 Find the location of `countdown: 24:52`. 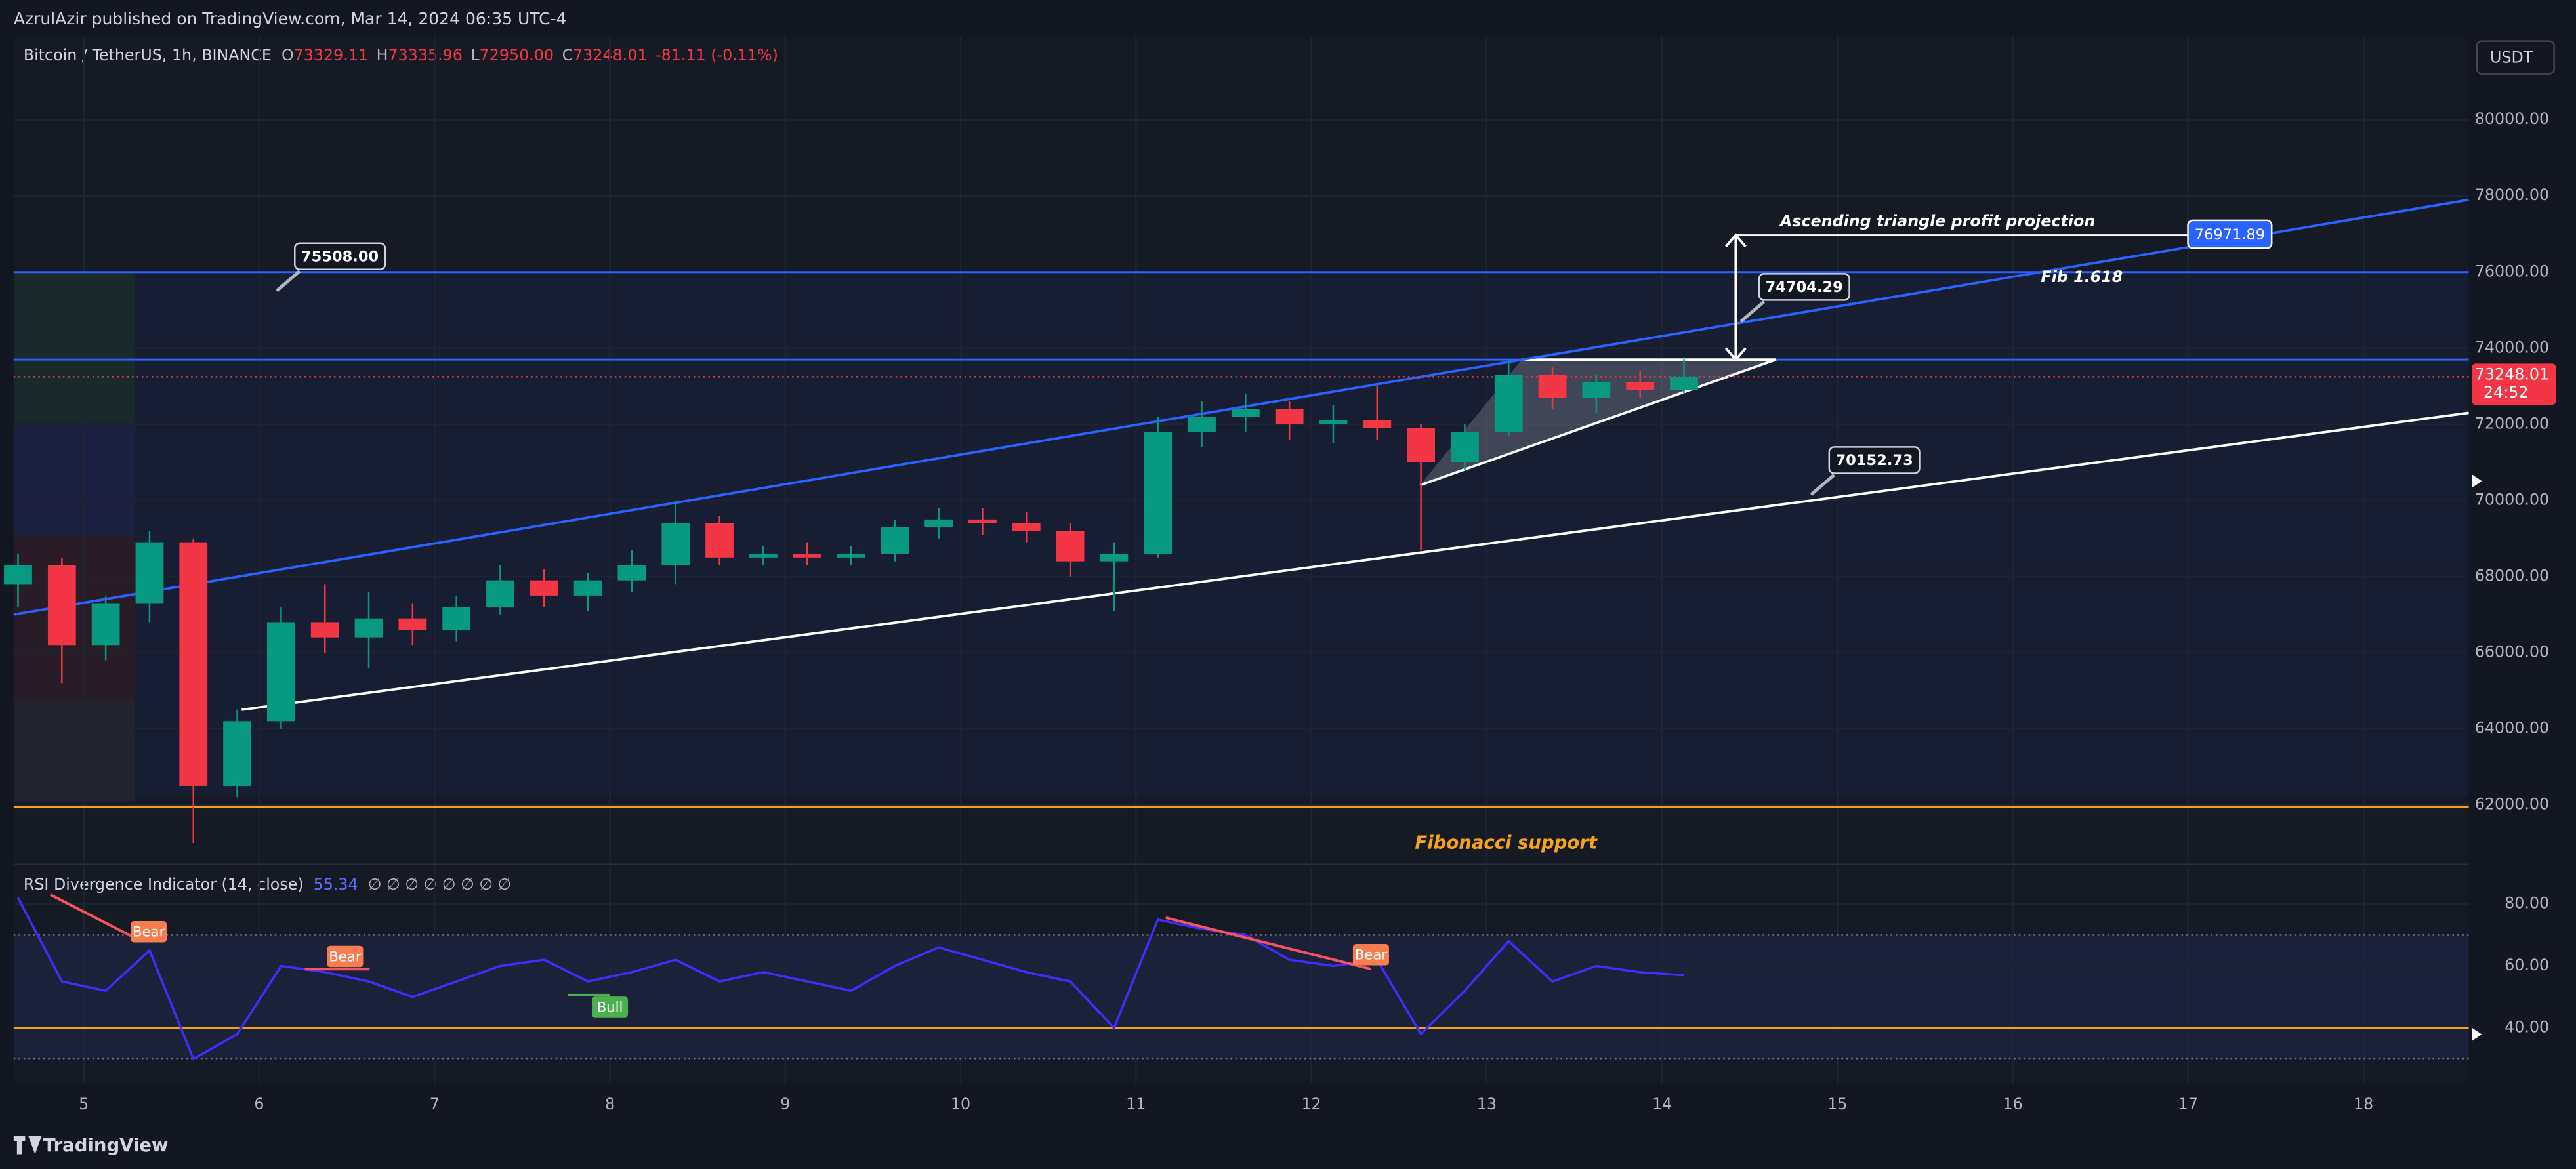

countdown: 24:52 is located at coordinates (2506, 392).